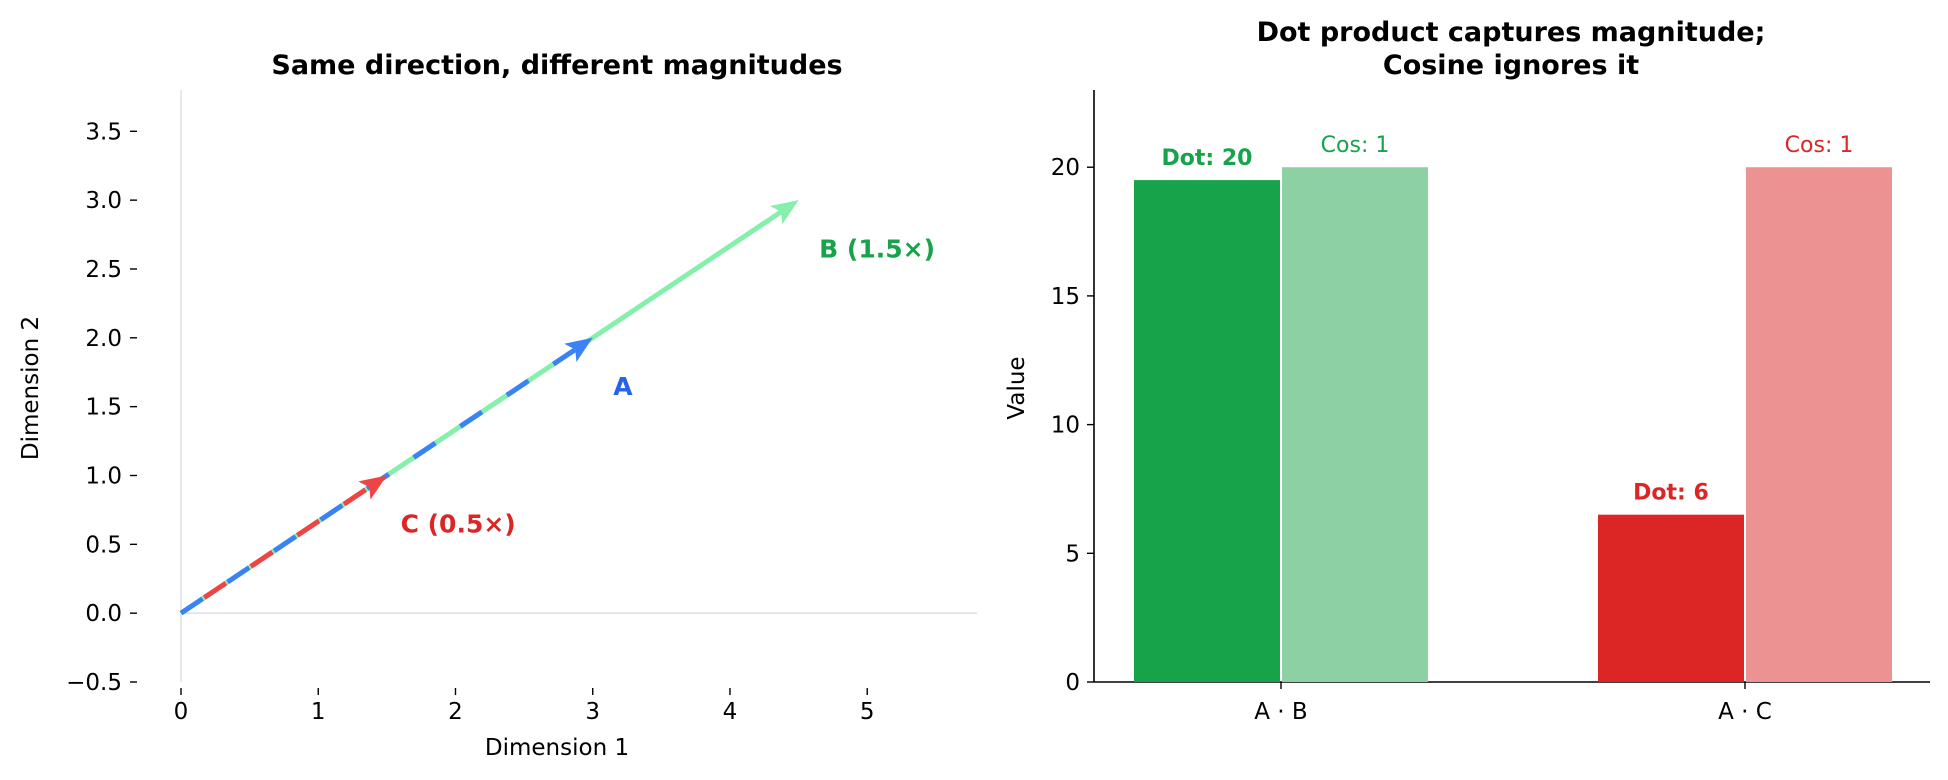 The height and width of the screenshot is (780, 1948). Describe the element at coordinates (730, 712) in the screenshot. I see `x-tick-label: 4` at that location.